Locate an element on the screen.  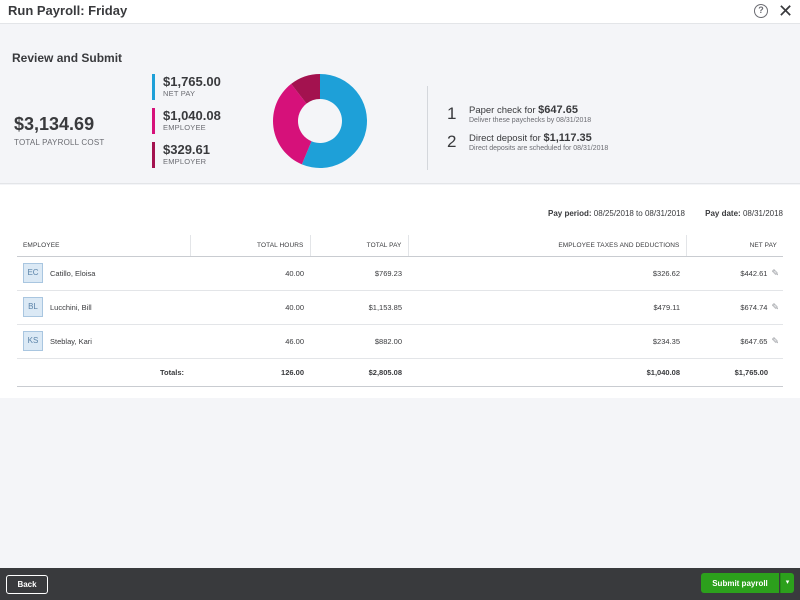
delivery-main: Paper check for $647.65 is located at coordinates (523, 110).